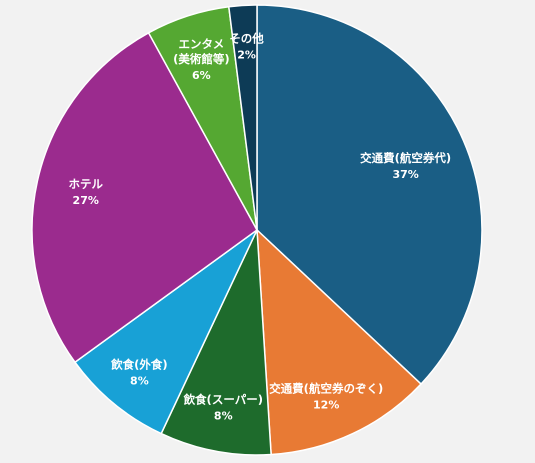 The image size is (535, 463). What do you see at coordinates (326, 389) in the screenshot?
I see `slice-label-2: 交通費(航空券のぞく)` at bounding box center [326, 389].